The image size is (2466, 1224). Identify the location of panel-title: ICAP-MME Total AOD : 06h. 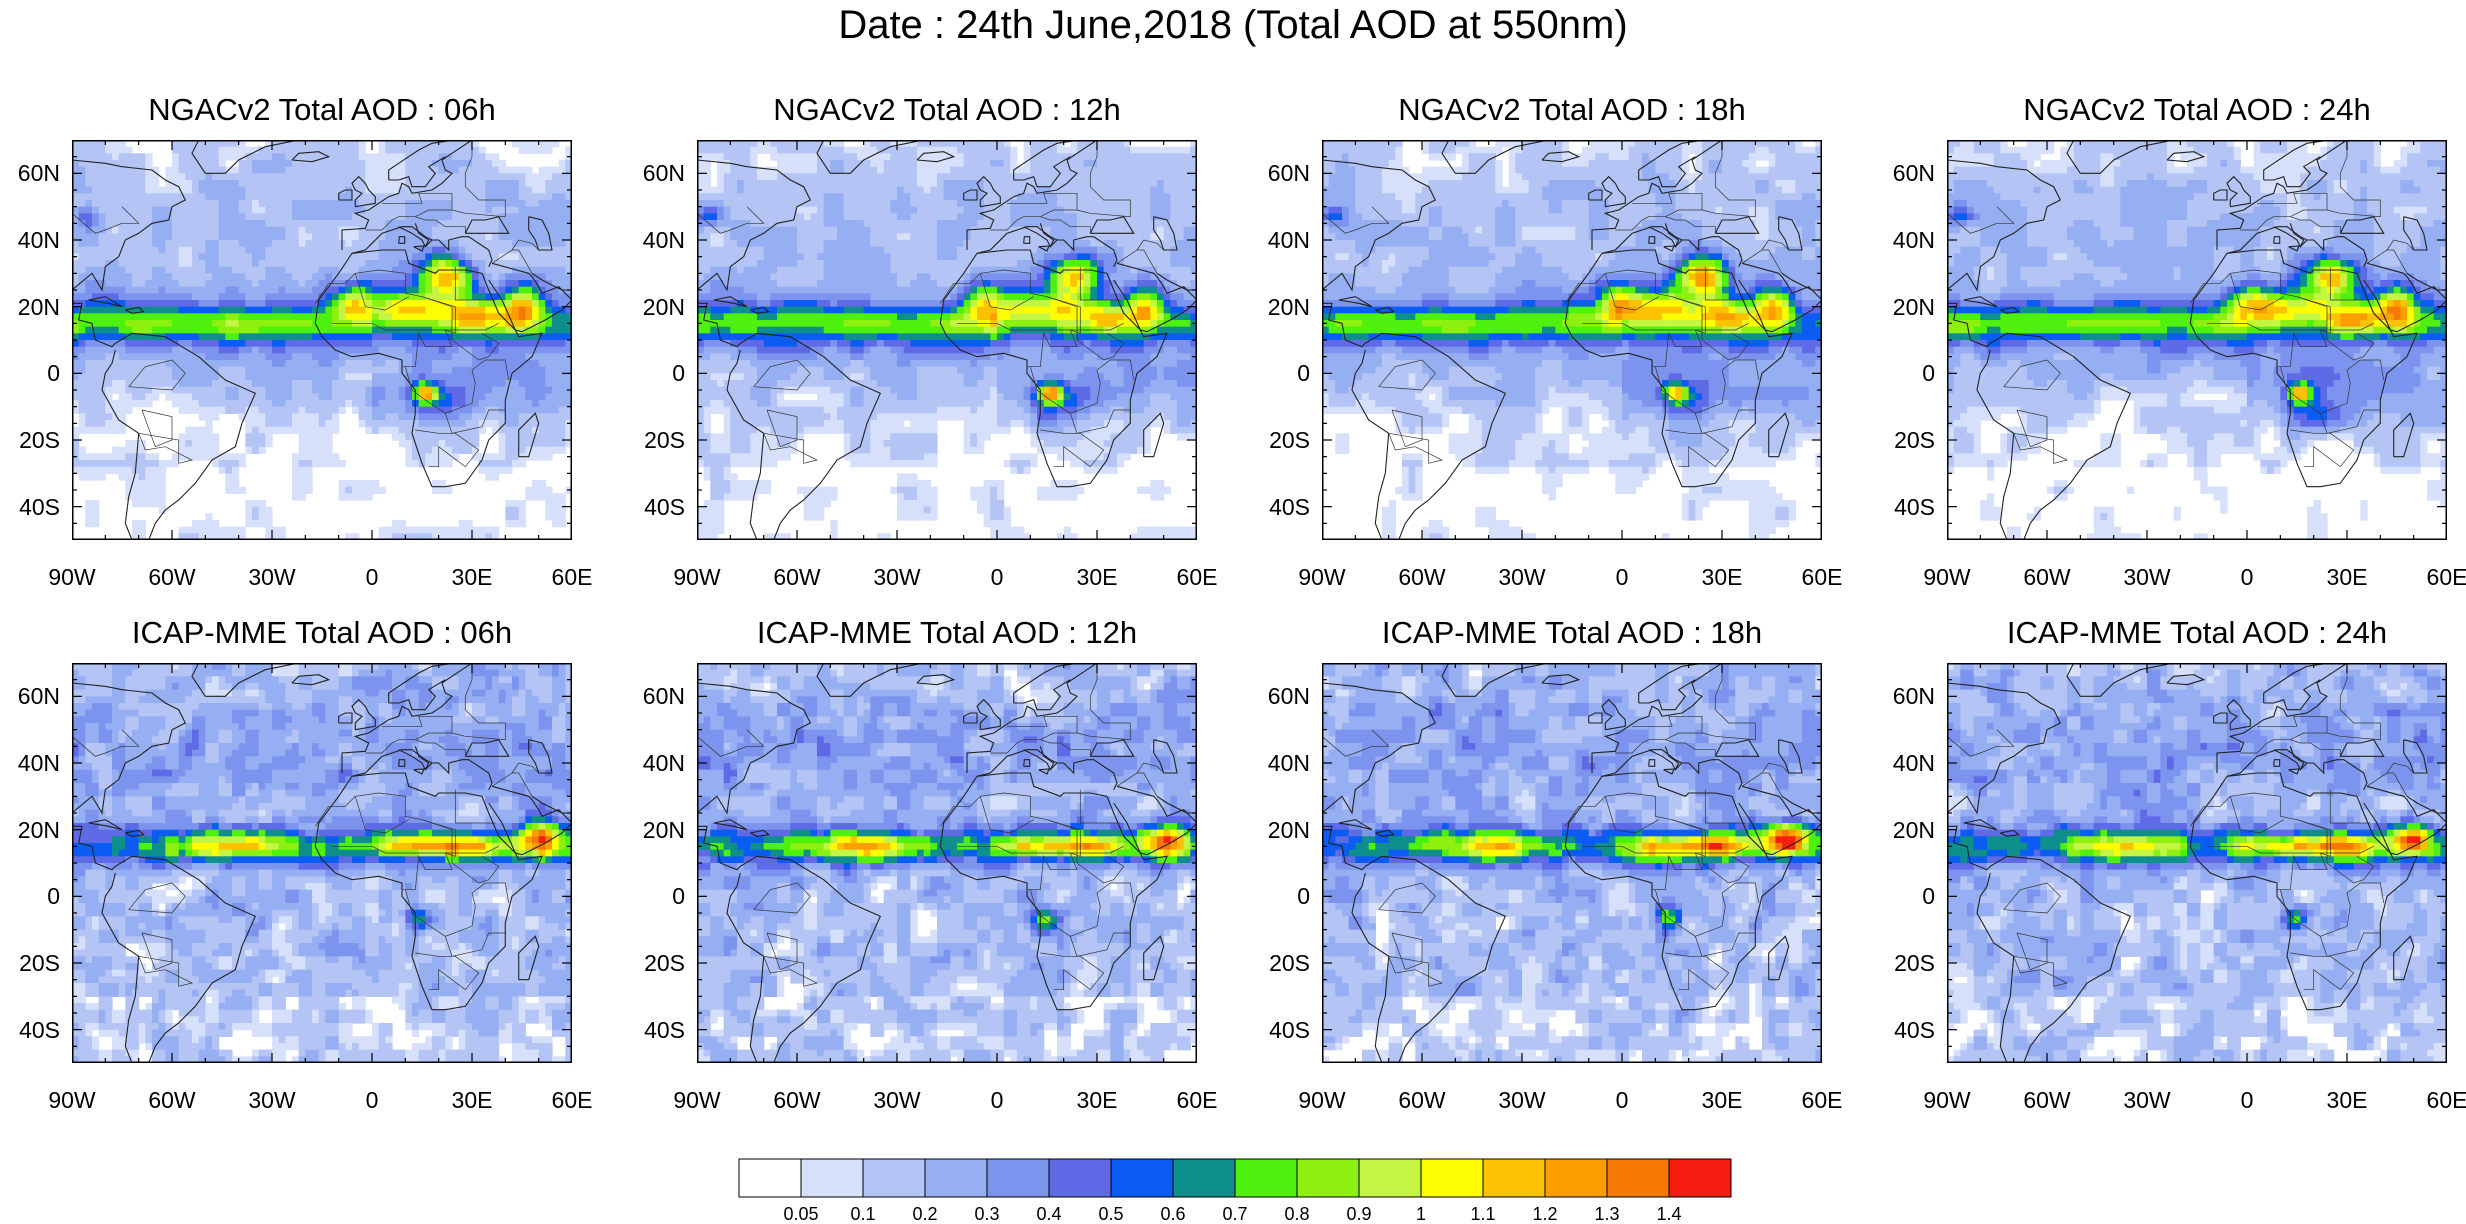
(322, 633).